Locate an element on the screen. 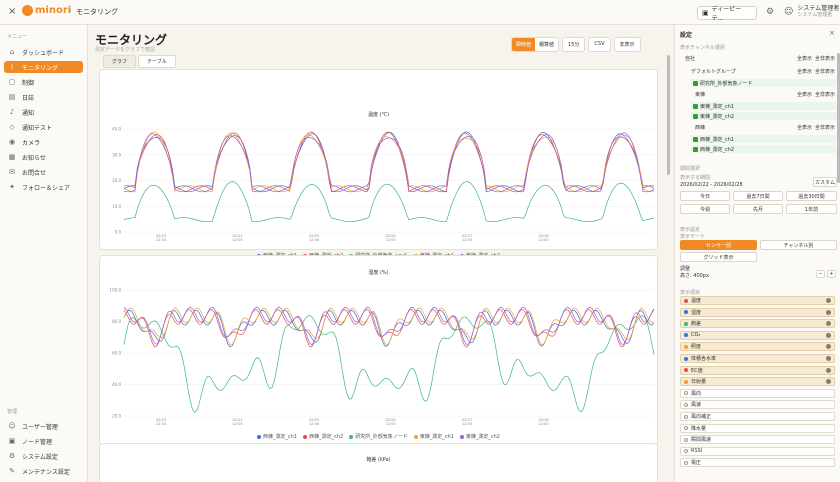 The width and height of the screenshot is (840, 482). mode-instant-button: 瞬時値 is located at coordinates (524, 44).